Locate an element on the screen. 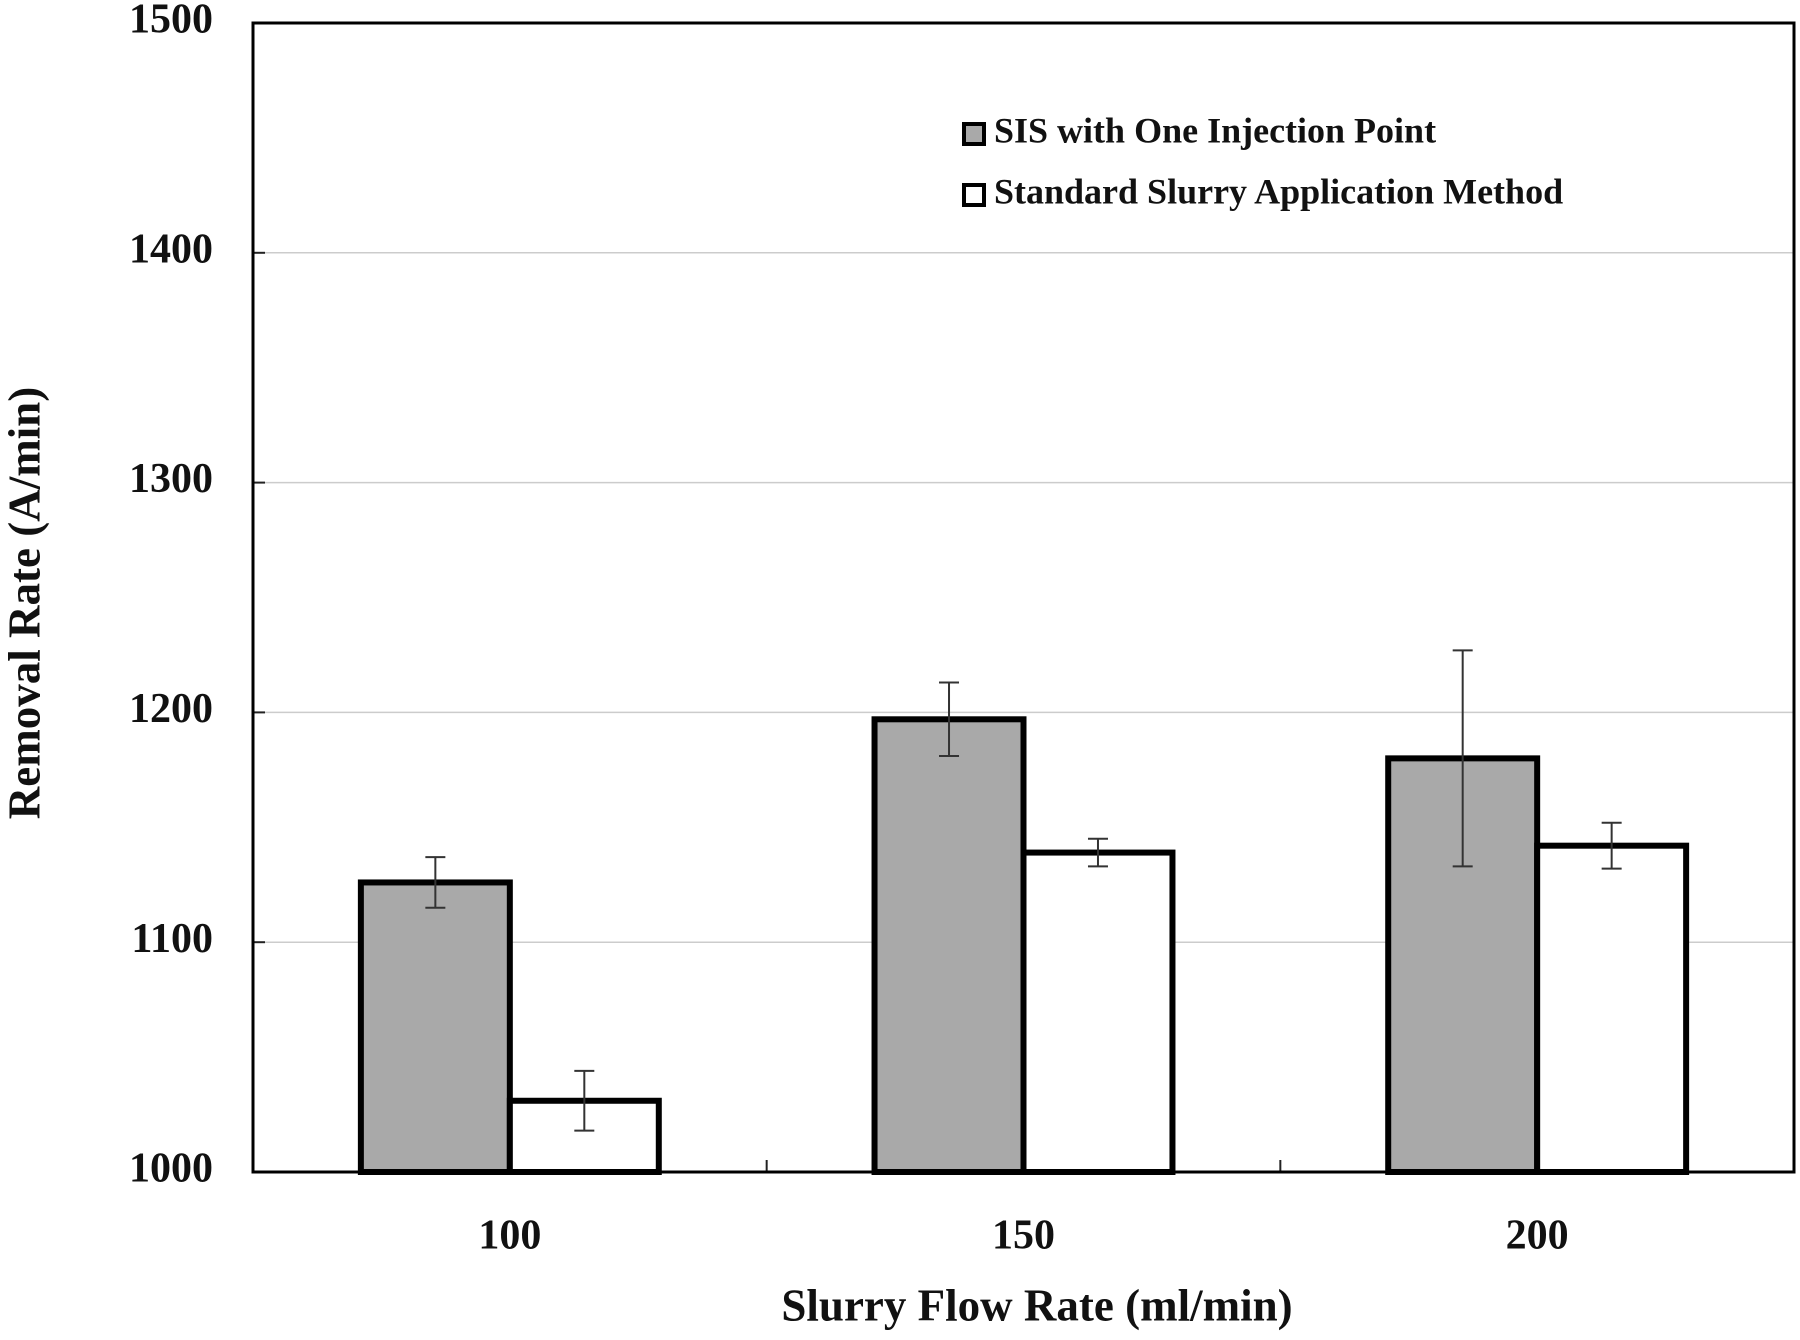  x-tick-label: 200 is located at coordinates (1537, 1236).